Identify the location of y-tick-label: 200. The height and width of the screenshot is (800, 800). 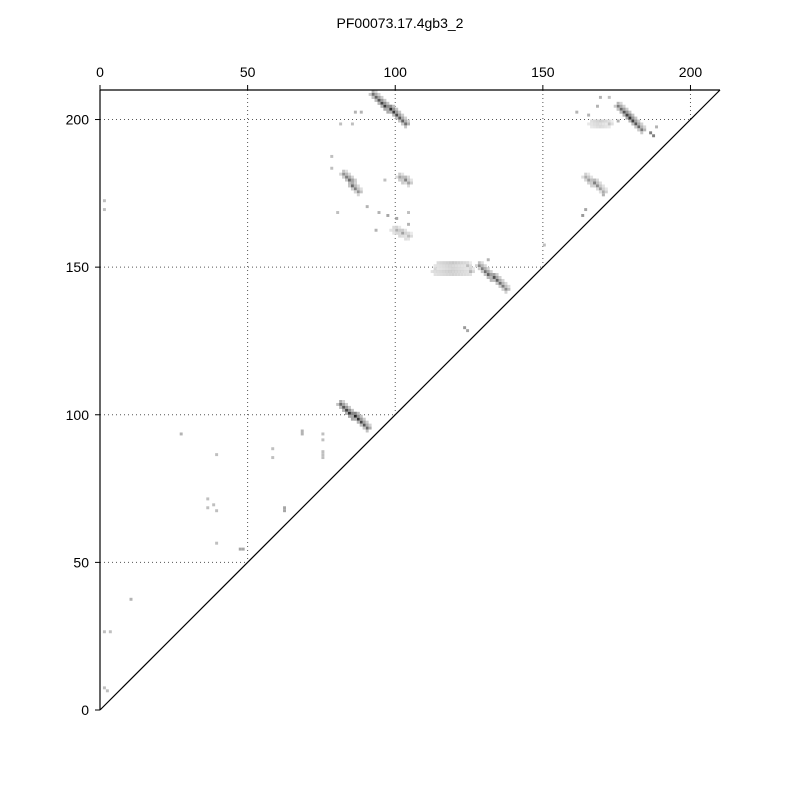
(78, 120).